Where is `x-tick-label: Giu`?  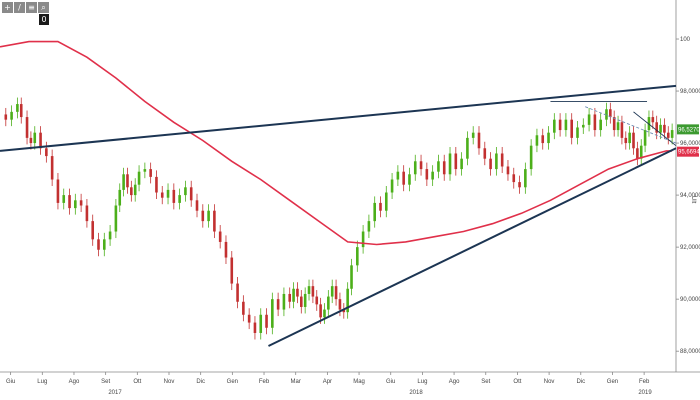 x-tick-label: Giu is located at coordinates (390, 382).